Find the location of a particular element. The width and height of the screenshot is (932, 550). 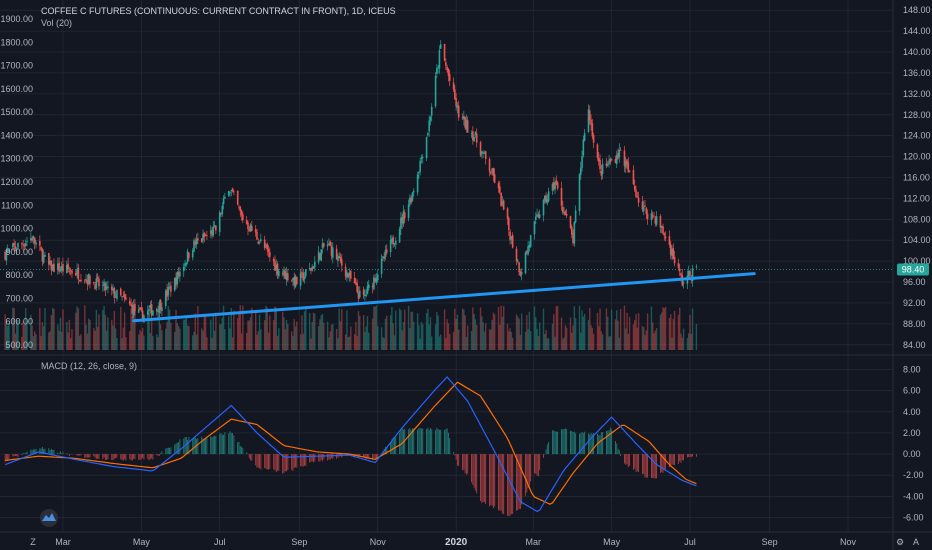

support-trendline is located at coordinates (444, 297).